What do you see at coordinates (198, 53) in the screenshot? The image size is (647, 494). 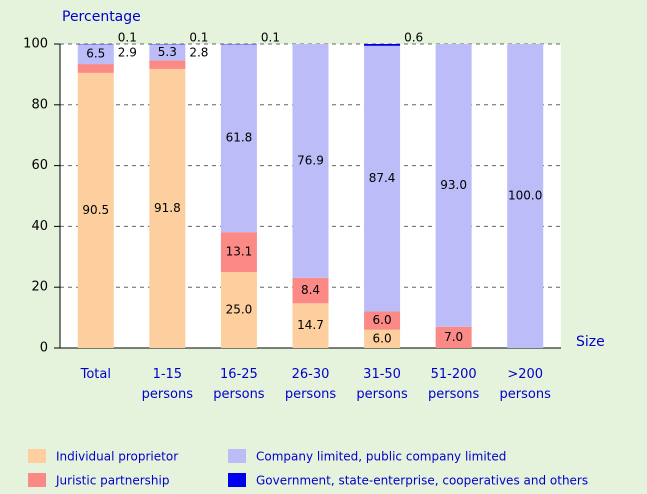 I see `value-label: 2.8` at bounding box center [198, 53].